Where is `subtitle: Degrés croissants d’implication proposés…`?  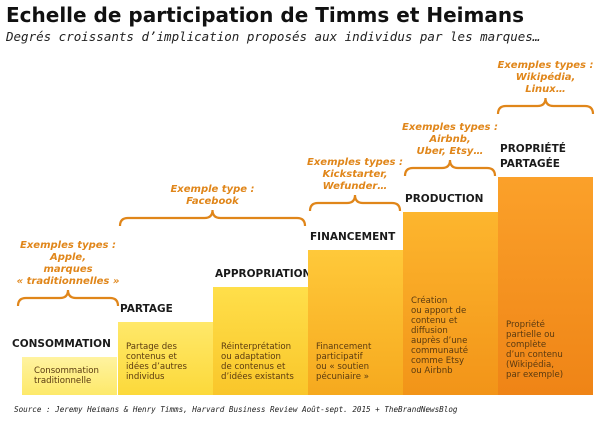 subtitle: Degrés croissants d’implication proposés… is located at coordinates (272, 36).